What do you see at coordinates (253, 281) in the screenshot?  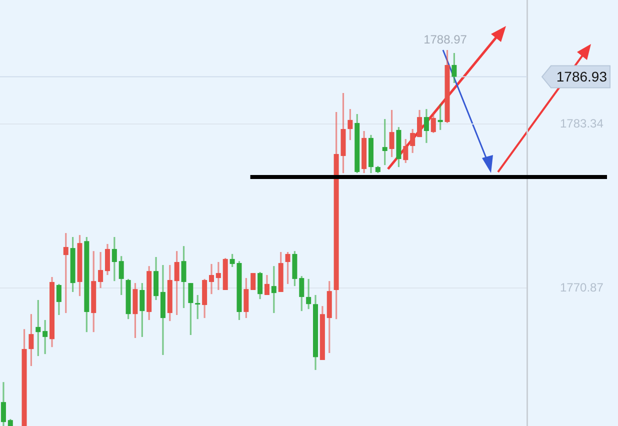 I see `candlestick` at bounding box center [253, 281].